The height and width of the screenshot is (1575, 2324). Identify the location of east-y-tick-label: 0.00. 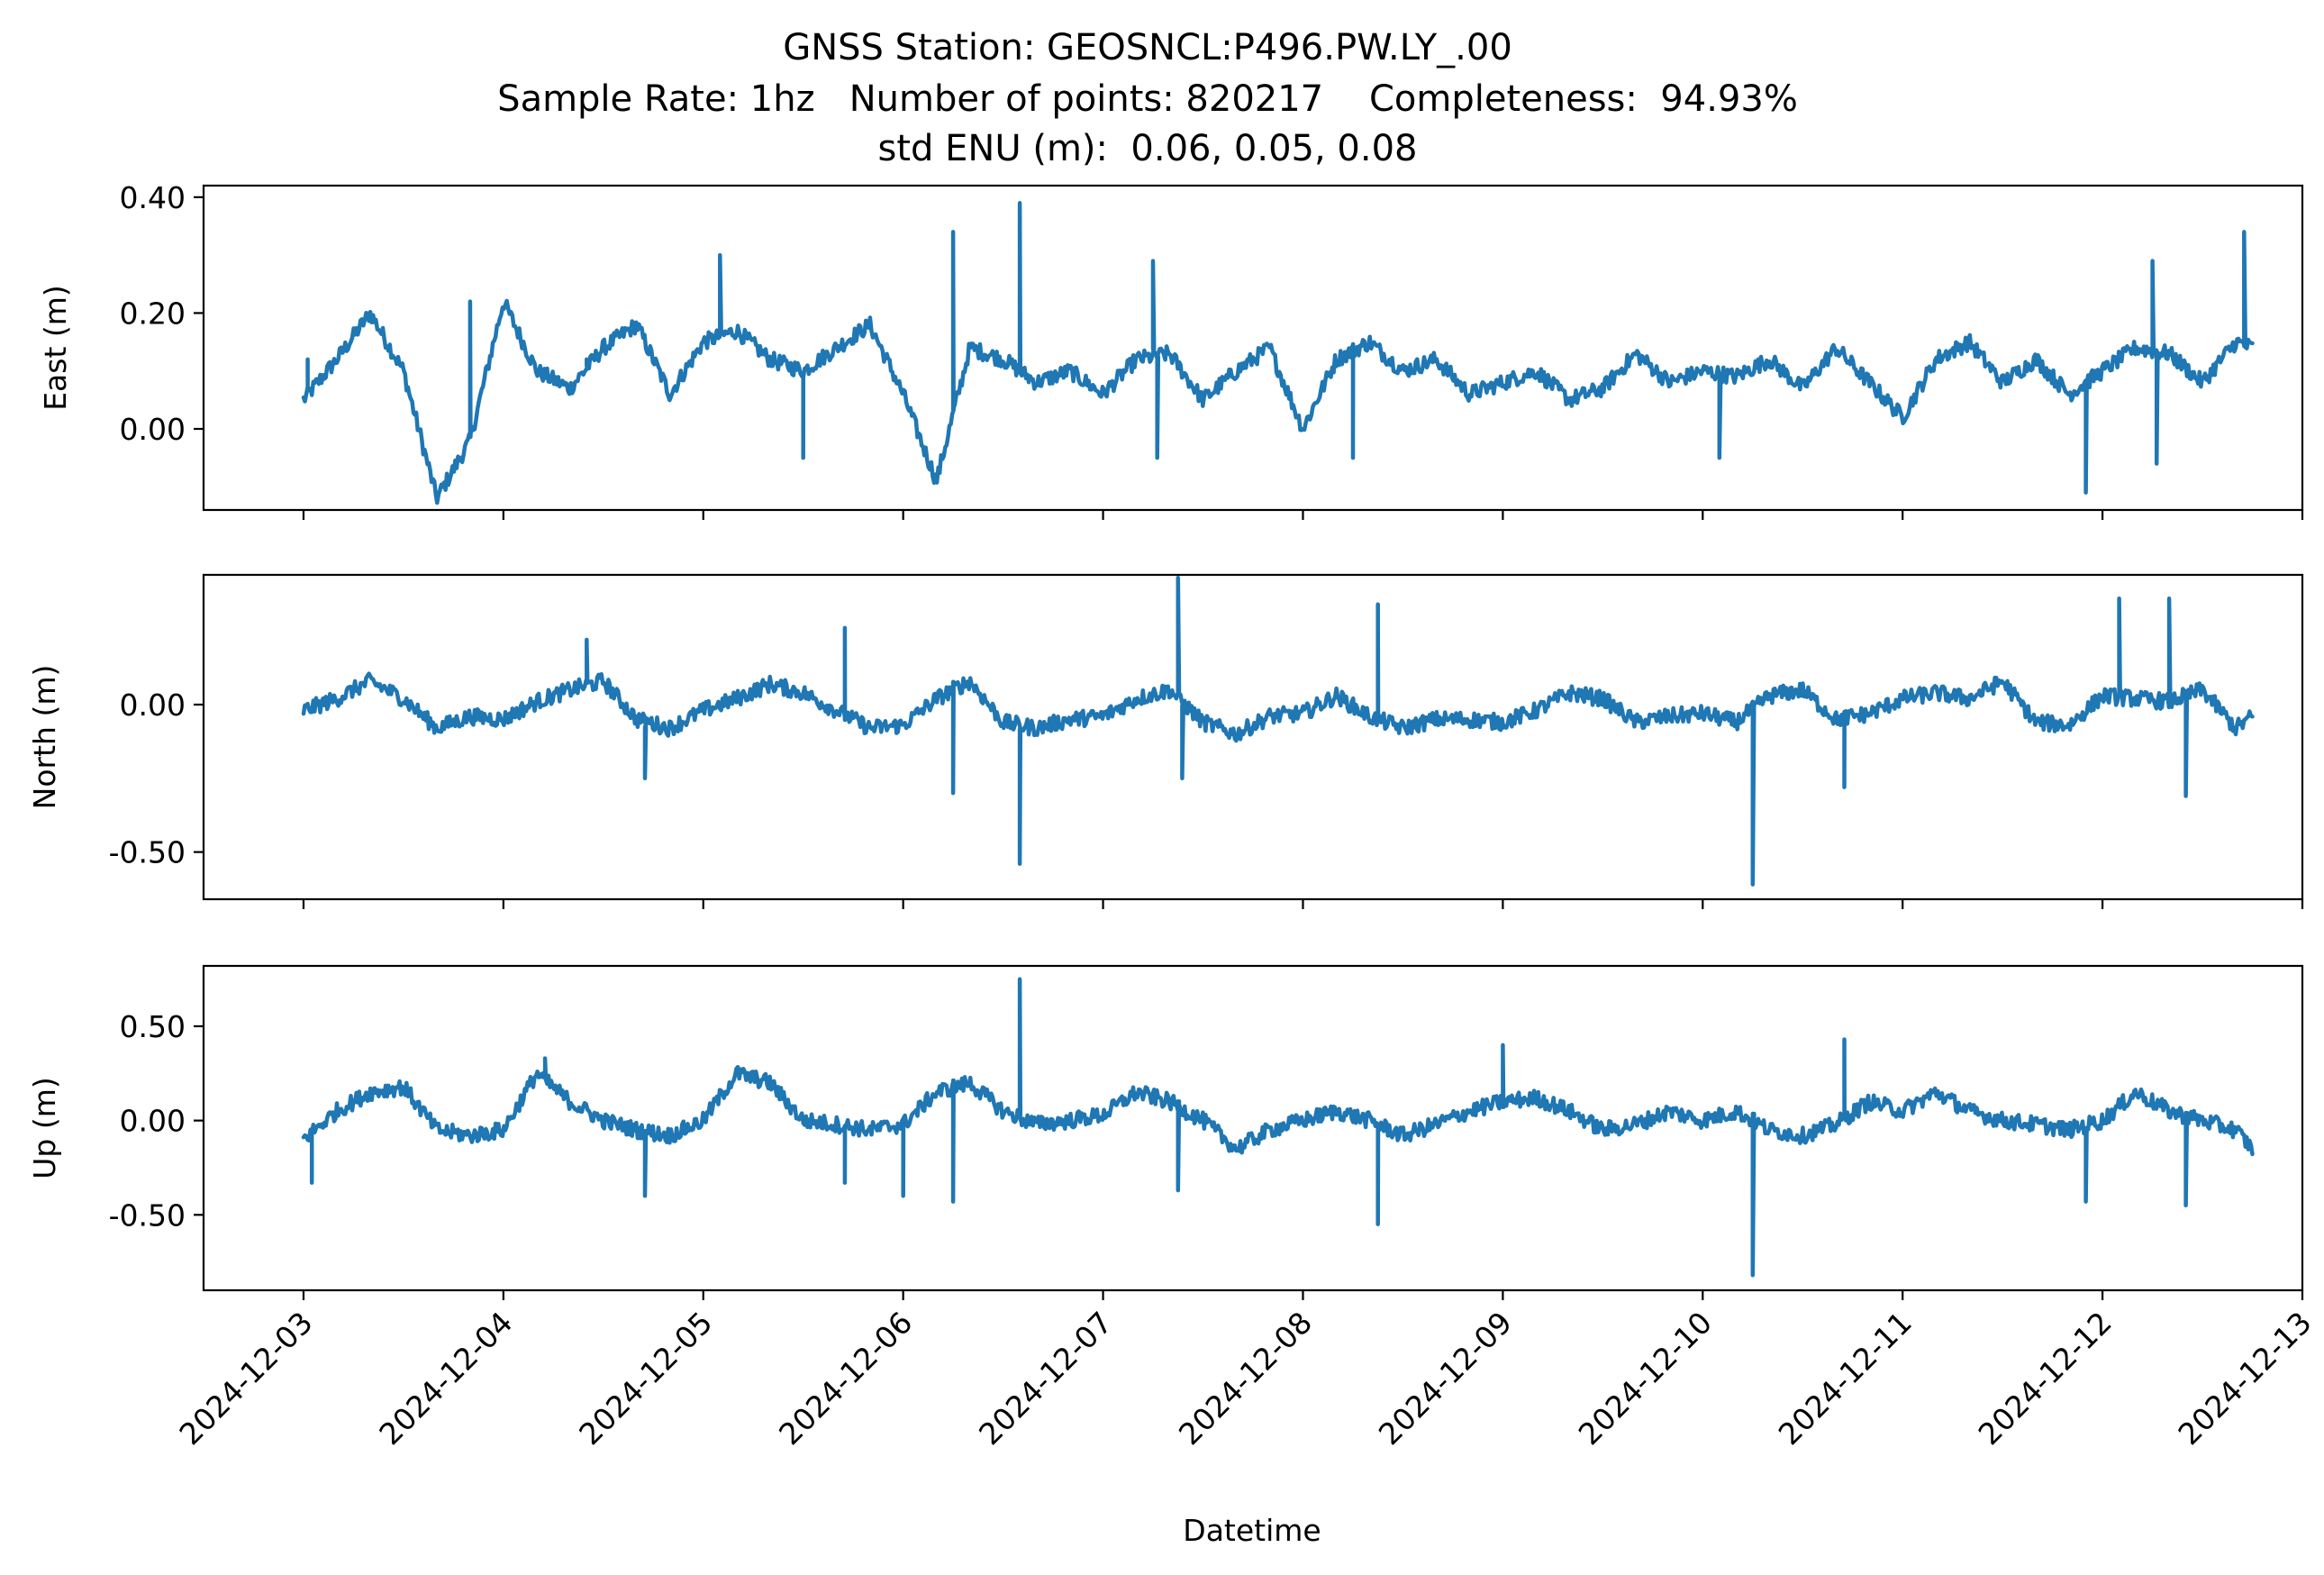
(153, 429).